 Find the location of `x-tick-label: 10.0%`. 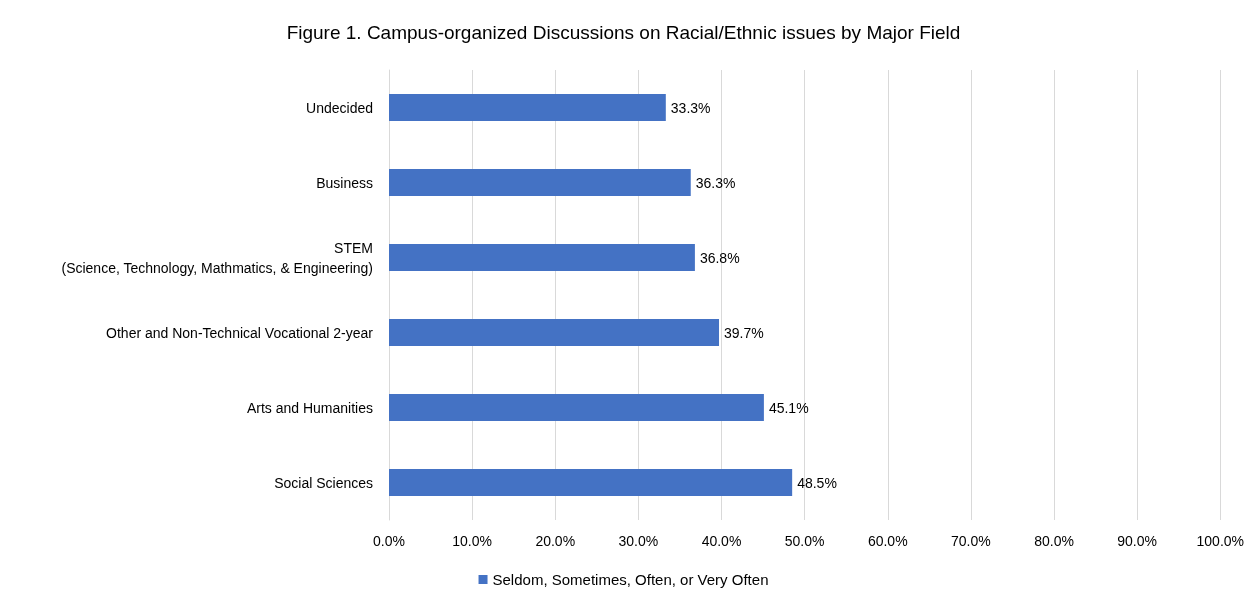

x-tick-label: 10.0% is located at coordinates (472, 541).